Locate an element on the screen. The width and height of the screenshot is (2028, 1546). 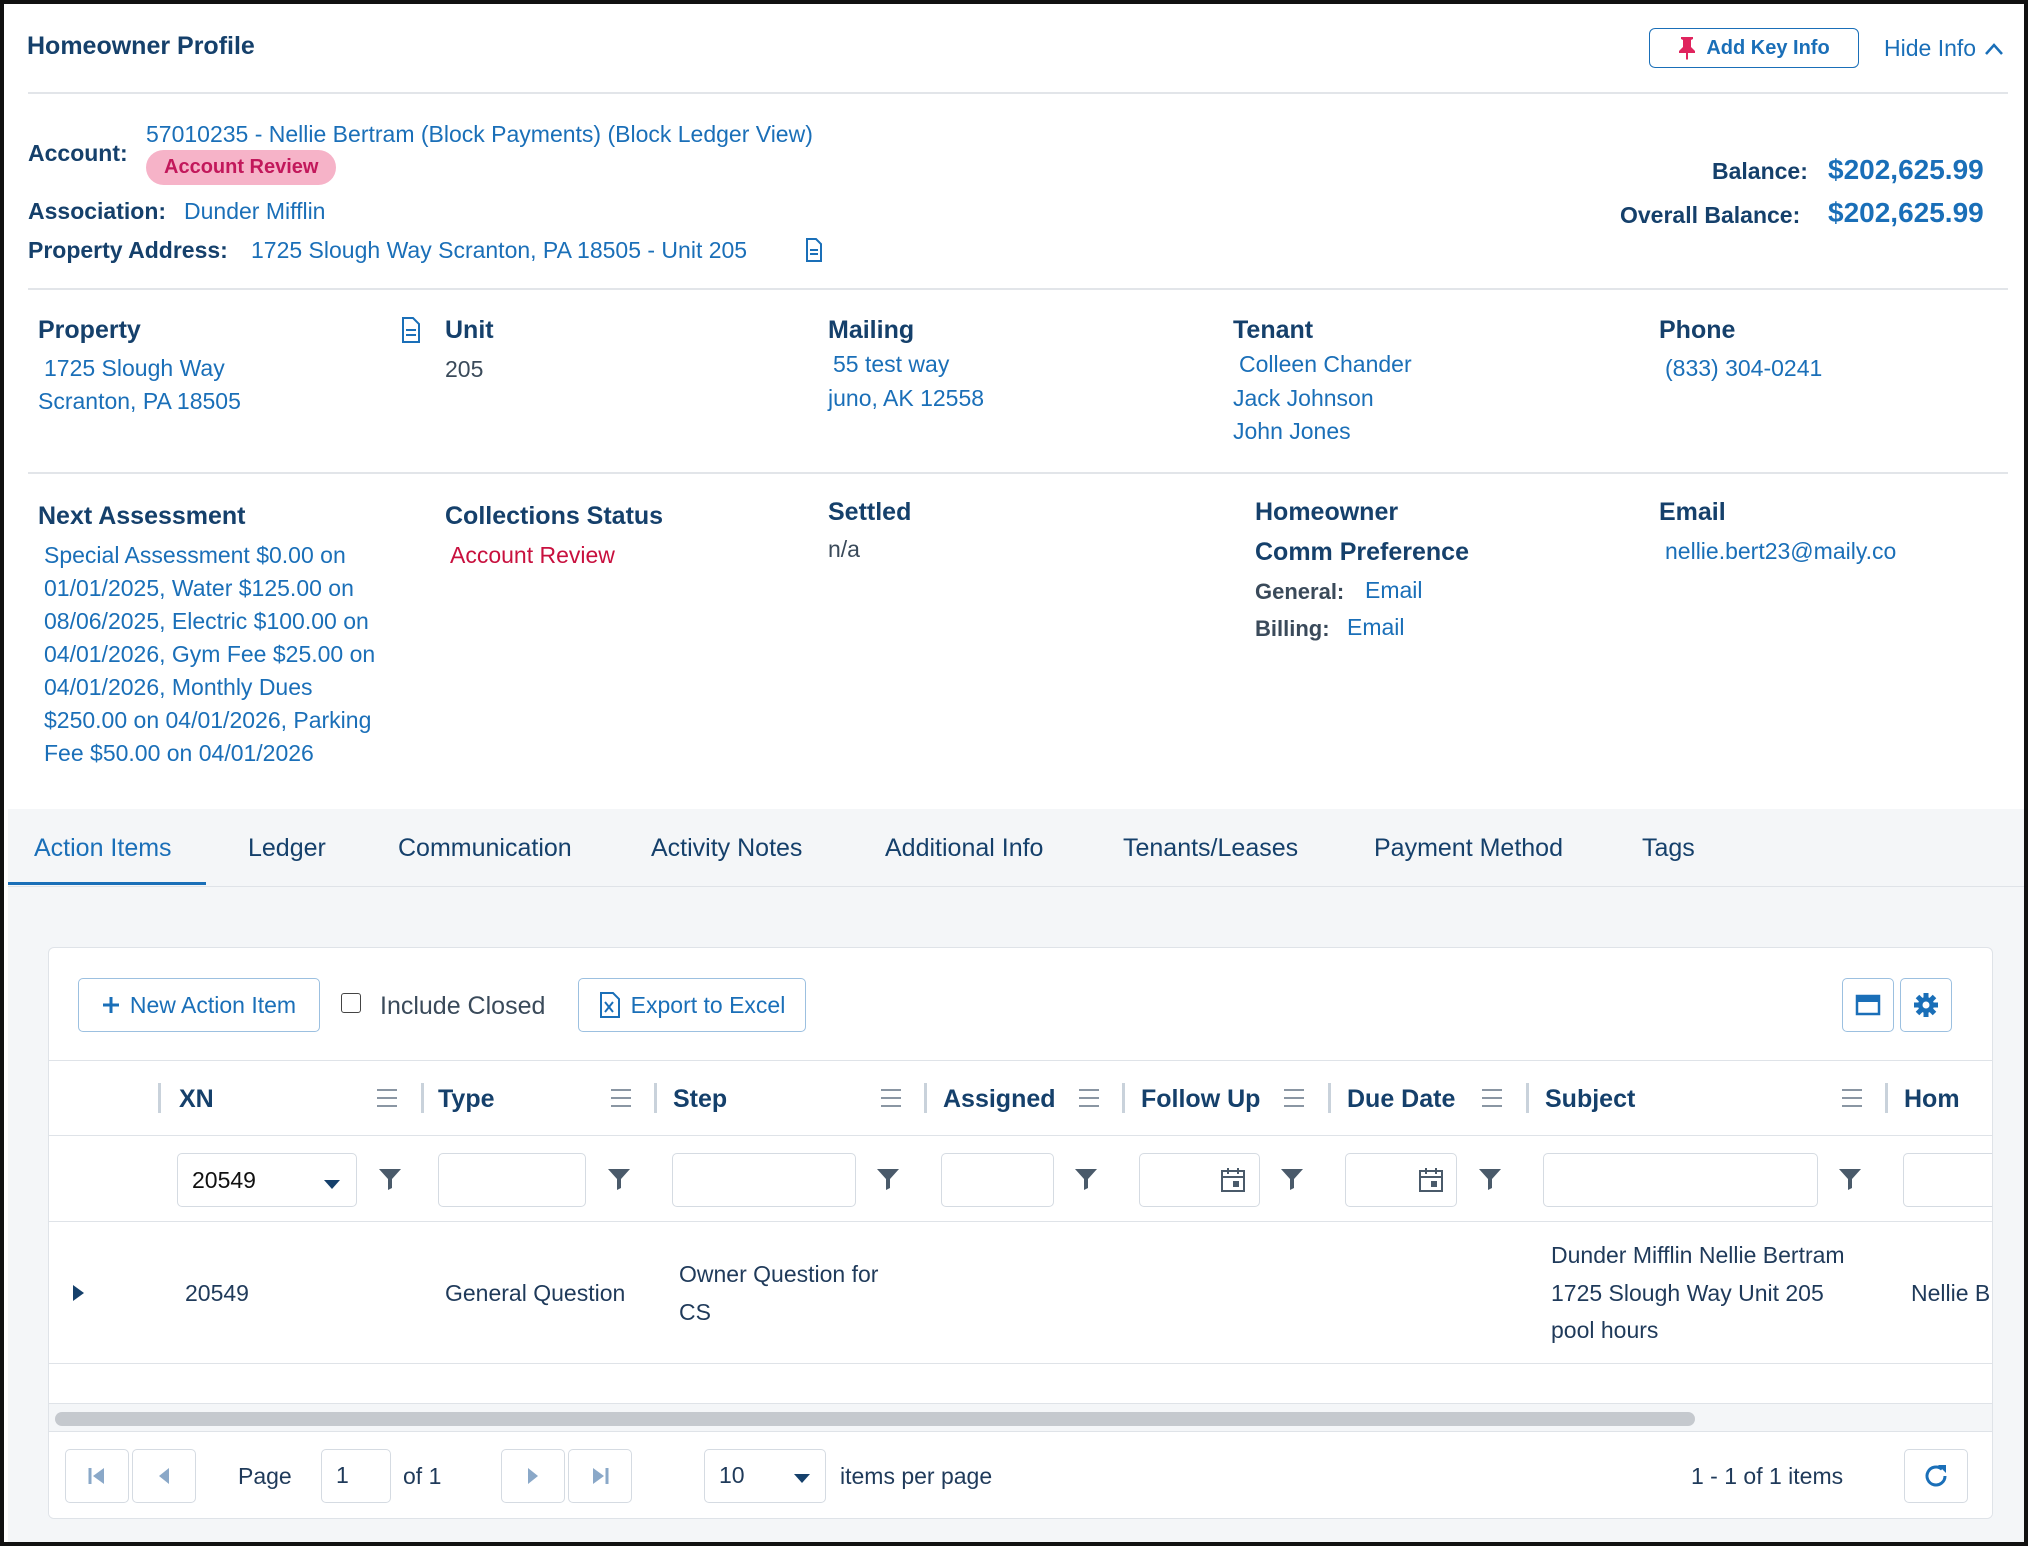
email-link: nellie.bert23@maily.co is located at coordinates (1781, 551).